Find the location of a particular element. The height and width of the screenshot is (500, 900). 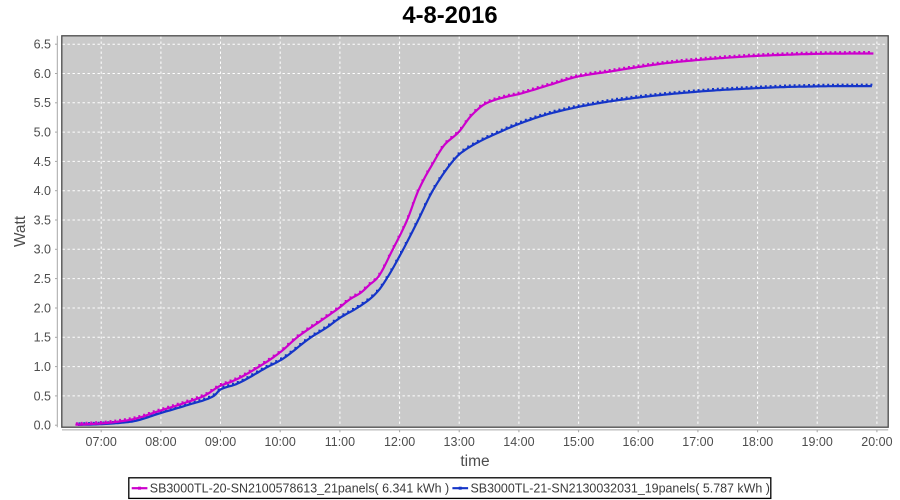

svg-text: Watt is located at coordinates (20, 231).